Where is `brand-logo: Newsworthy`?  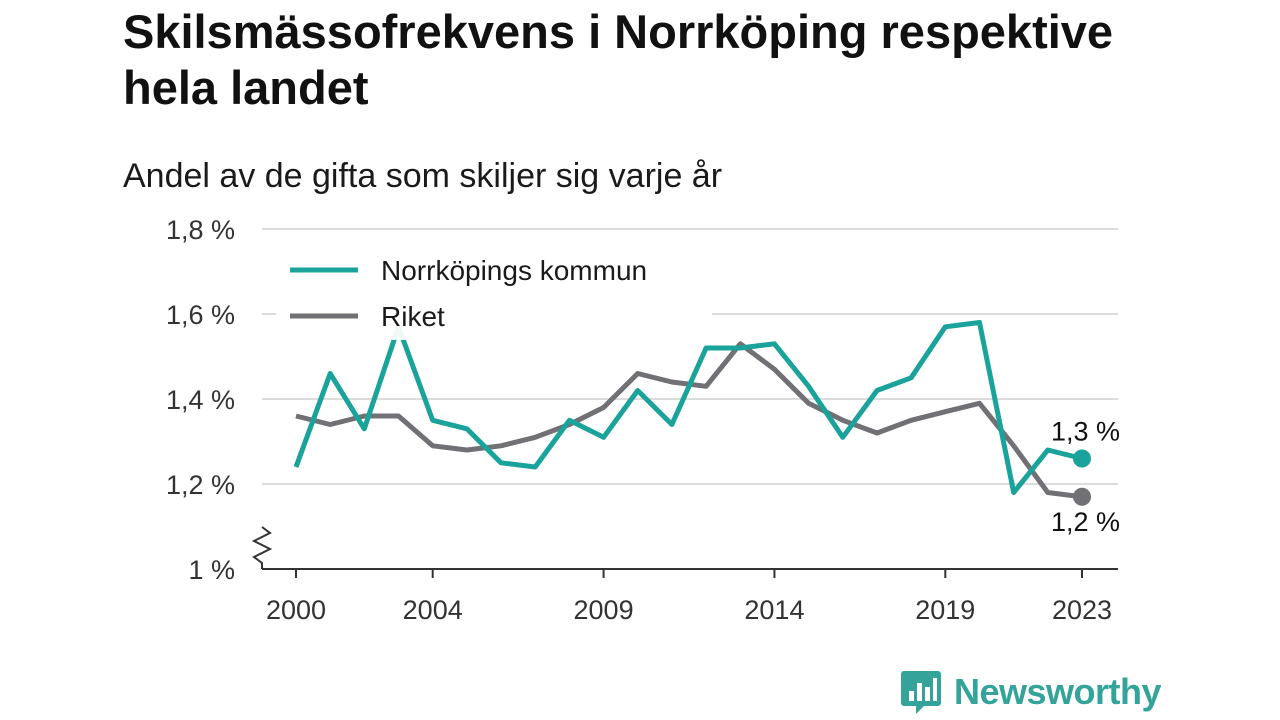 brand-logo: Newsworthy is located at coordinates (1031, 692).